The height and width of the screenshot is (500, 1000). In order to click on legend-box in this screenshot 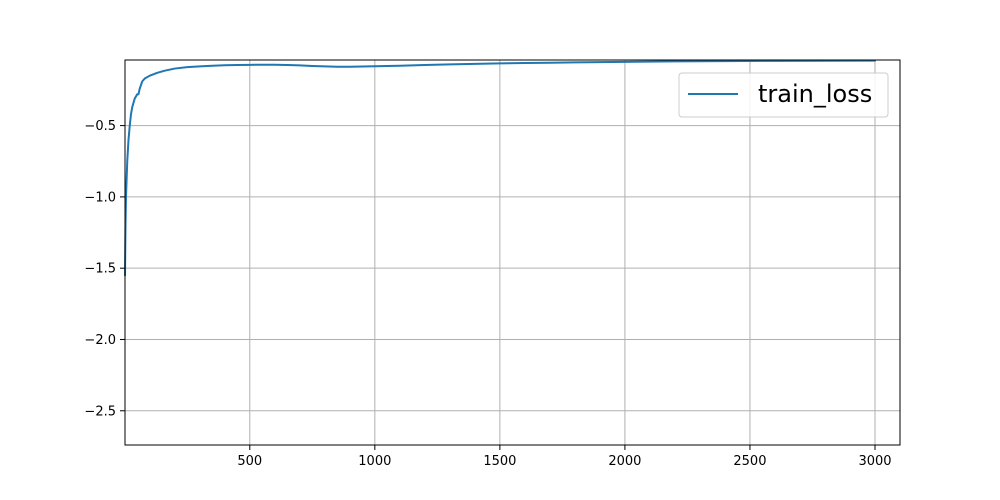, I will do `click(783, 95)`.